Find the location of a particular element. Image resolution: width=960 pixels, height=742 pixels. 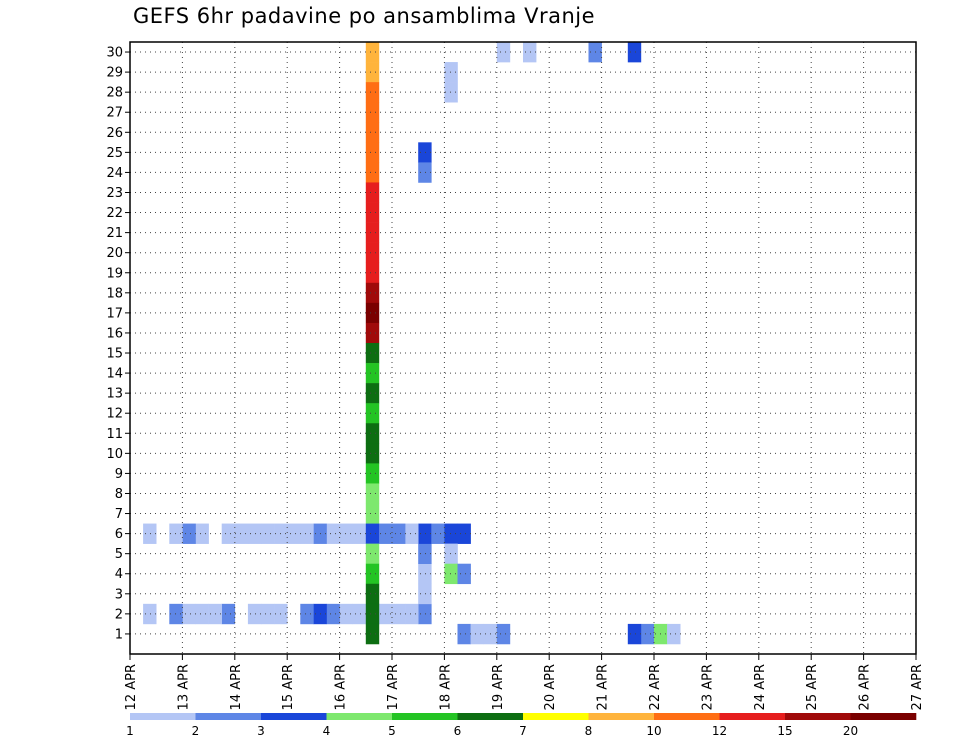

y-tick-label: 2 is located at coordinates (119, 614).